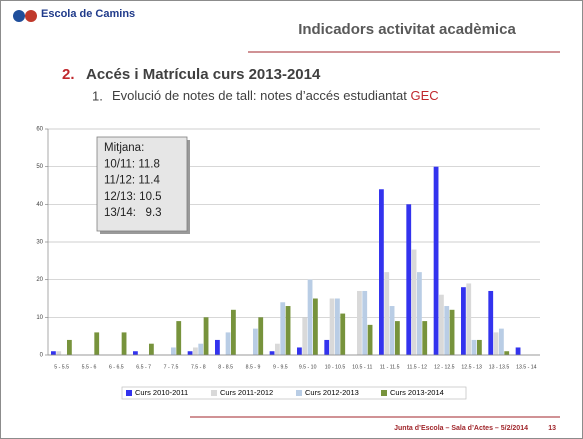 The image size is (583, 439). What do you see at coordinates (444, 367) in the screenshot?
I see `x-tick-label: 12 - 12.5` at bounding box center [444, 367].